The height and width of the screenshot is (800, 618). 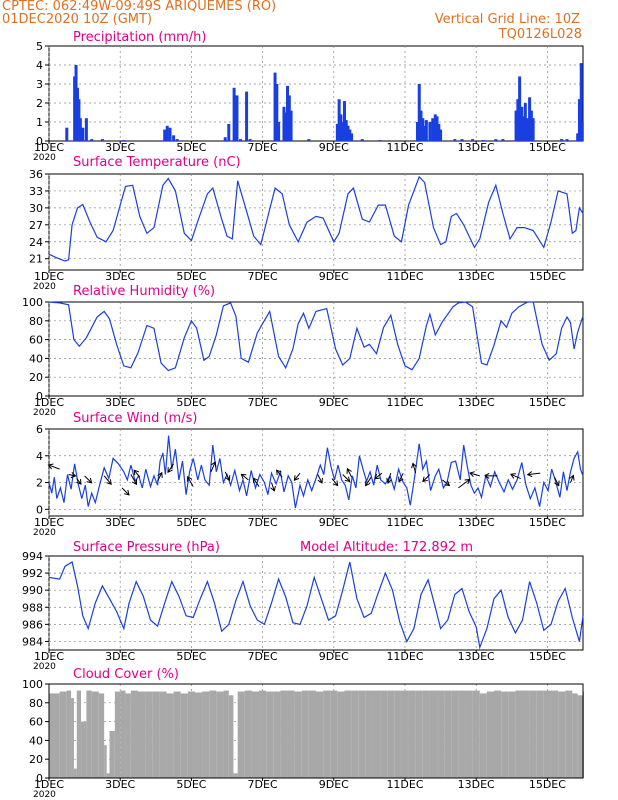 I want to click on y-tick-label: 6, so click(x=39, y=429).